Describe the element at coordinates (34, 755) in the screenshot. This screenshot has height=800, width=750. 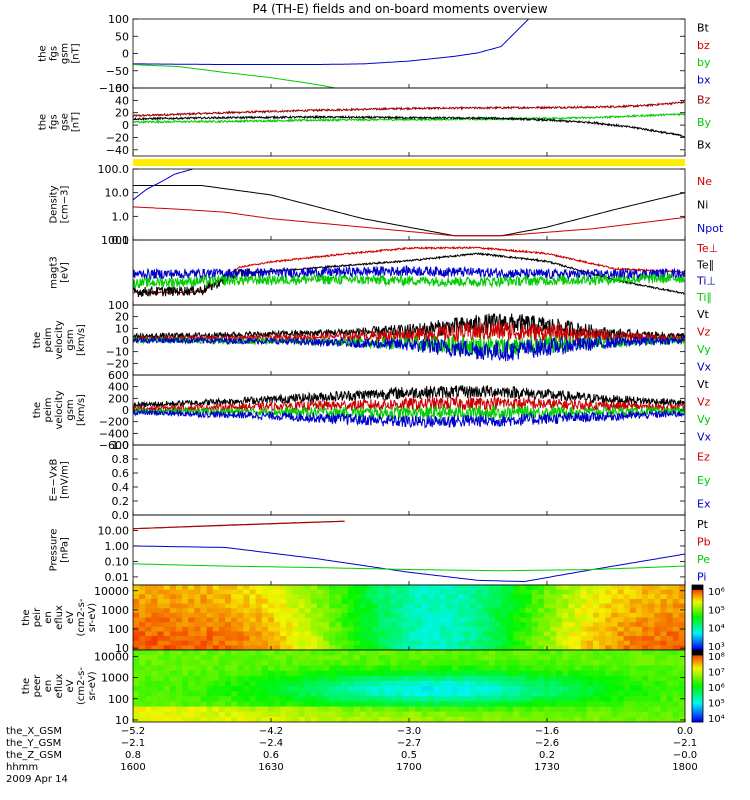
I see `x-row-label: the_Z_GSM` at that location.